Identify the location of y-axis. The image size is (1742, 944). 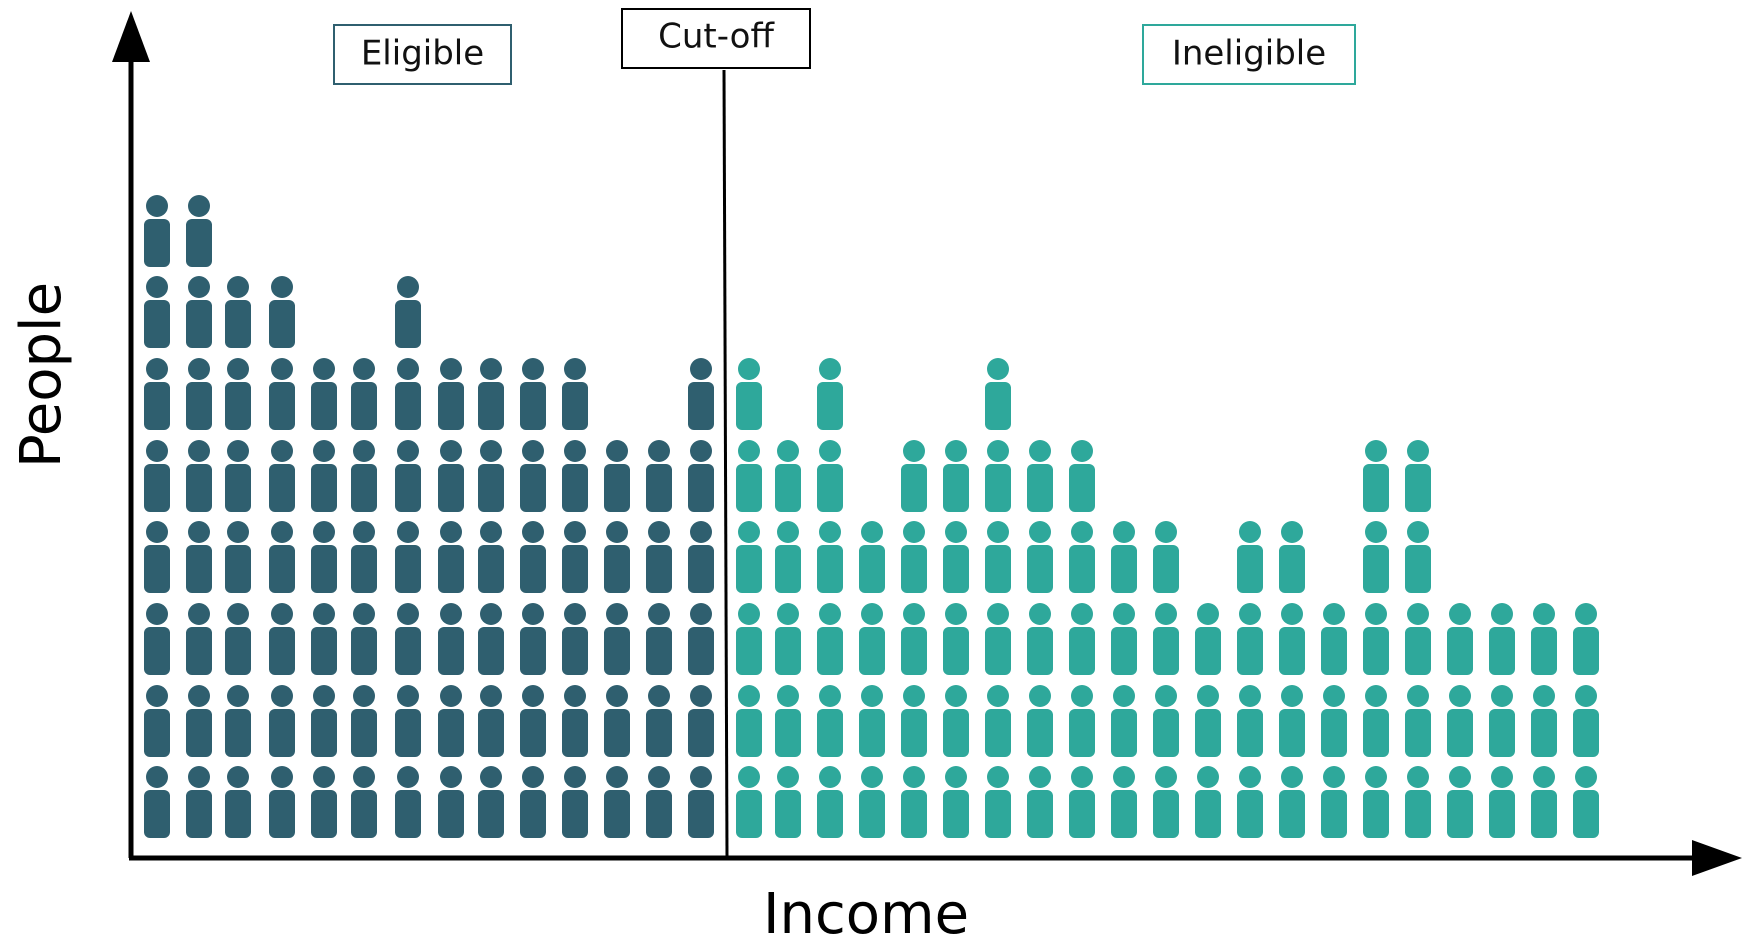
(131, 434).